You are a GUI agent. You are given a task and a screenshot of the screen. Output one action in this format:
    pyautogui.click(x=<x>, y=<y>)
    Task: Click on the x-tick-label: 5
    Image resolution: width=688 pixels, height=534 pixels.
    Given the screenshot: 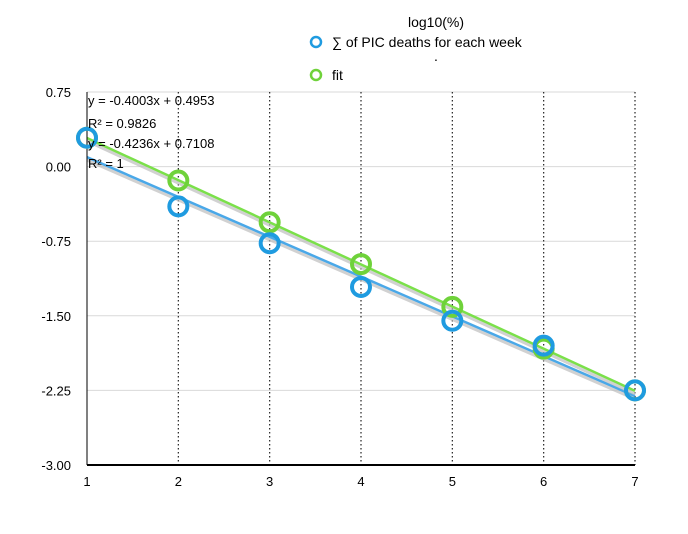 What is the action you would take?
    pyautogui.click(x=452, y=481)
    